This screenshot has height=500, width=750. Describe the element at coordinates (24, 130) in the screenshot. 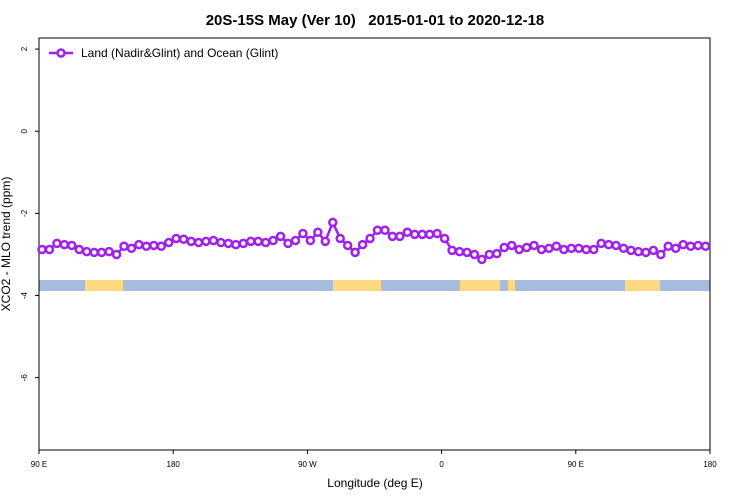

I see `y-tick-label: 0` at that location.